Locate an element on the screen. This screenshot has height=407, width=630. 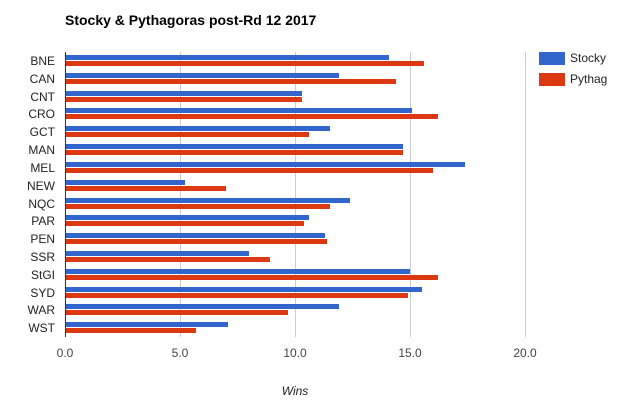
legend-swatch-pythag is located at coordinates (552, 79).